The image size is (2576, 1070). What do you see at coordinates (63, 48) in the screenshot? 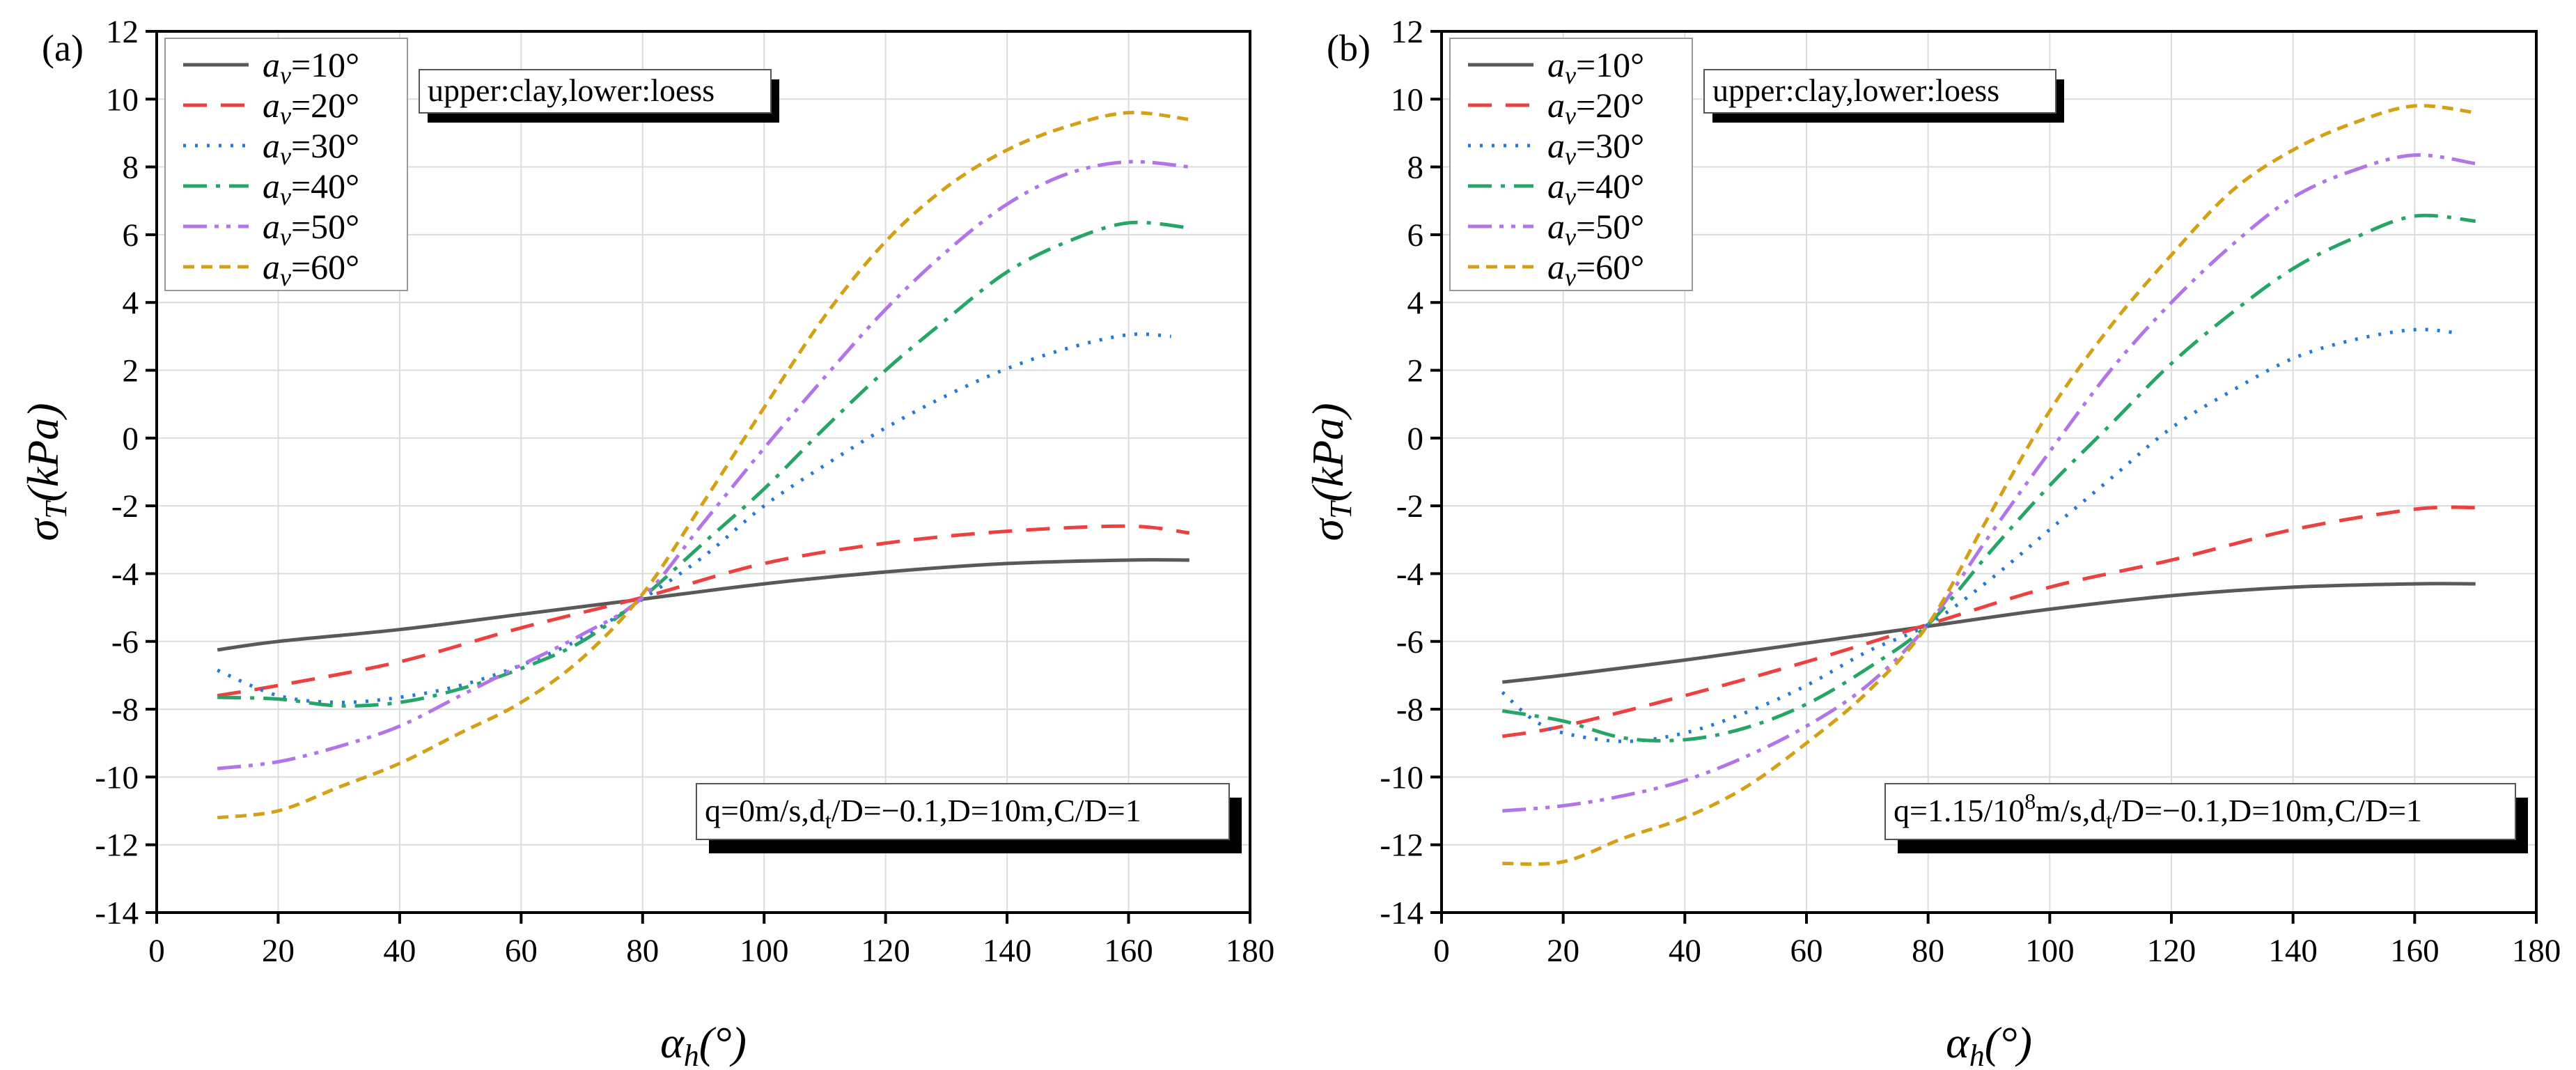
I see `panel-label: (a)` at bounding box center [63, 48].